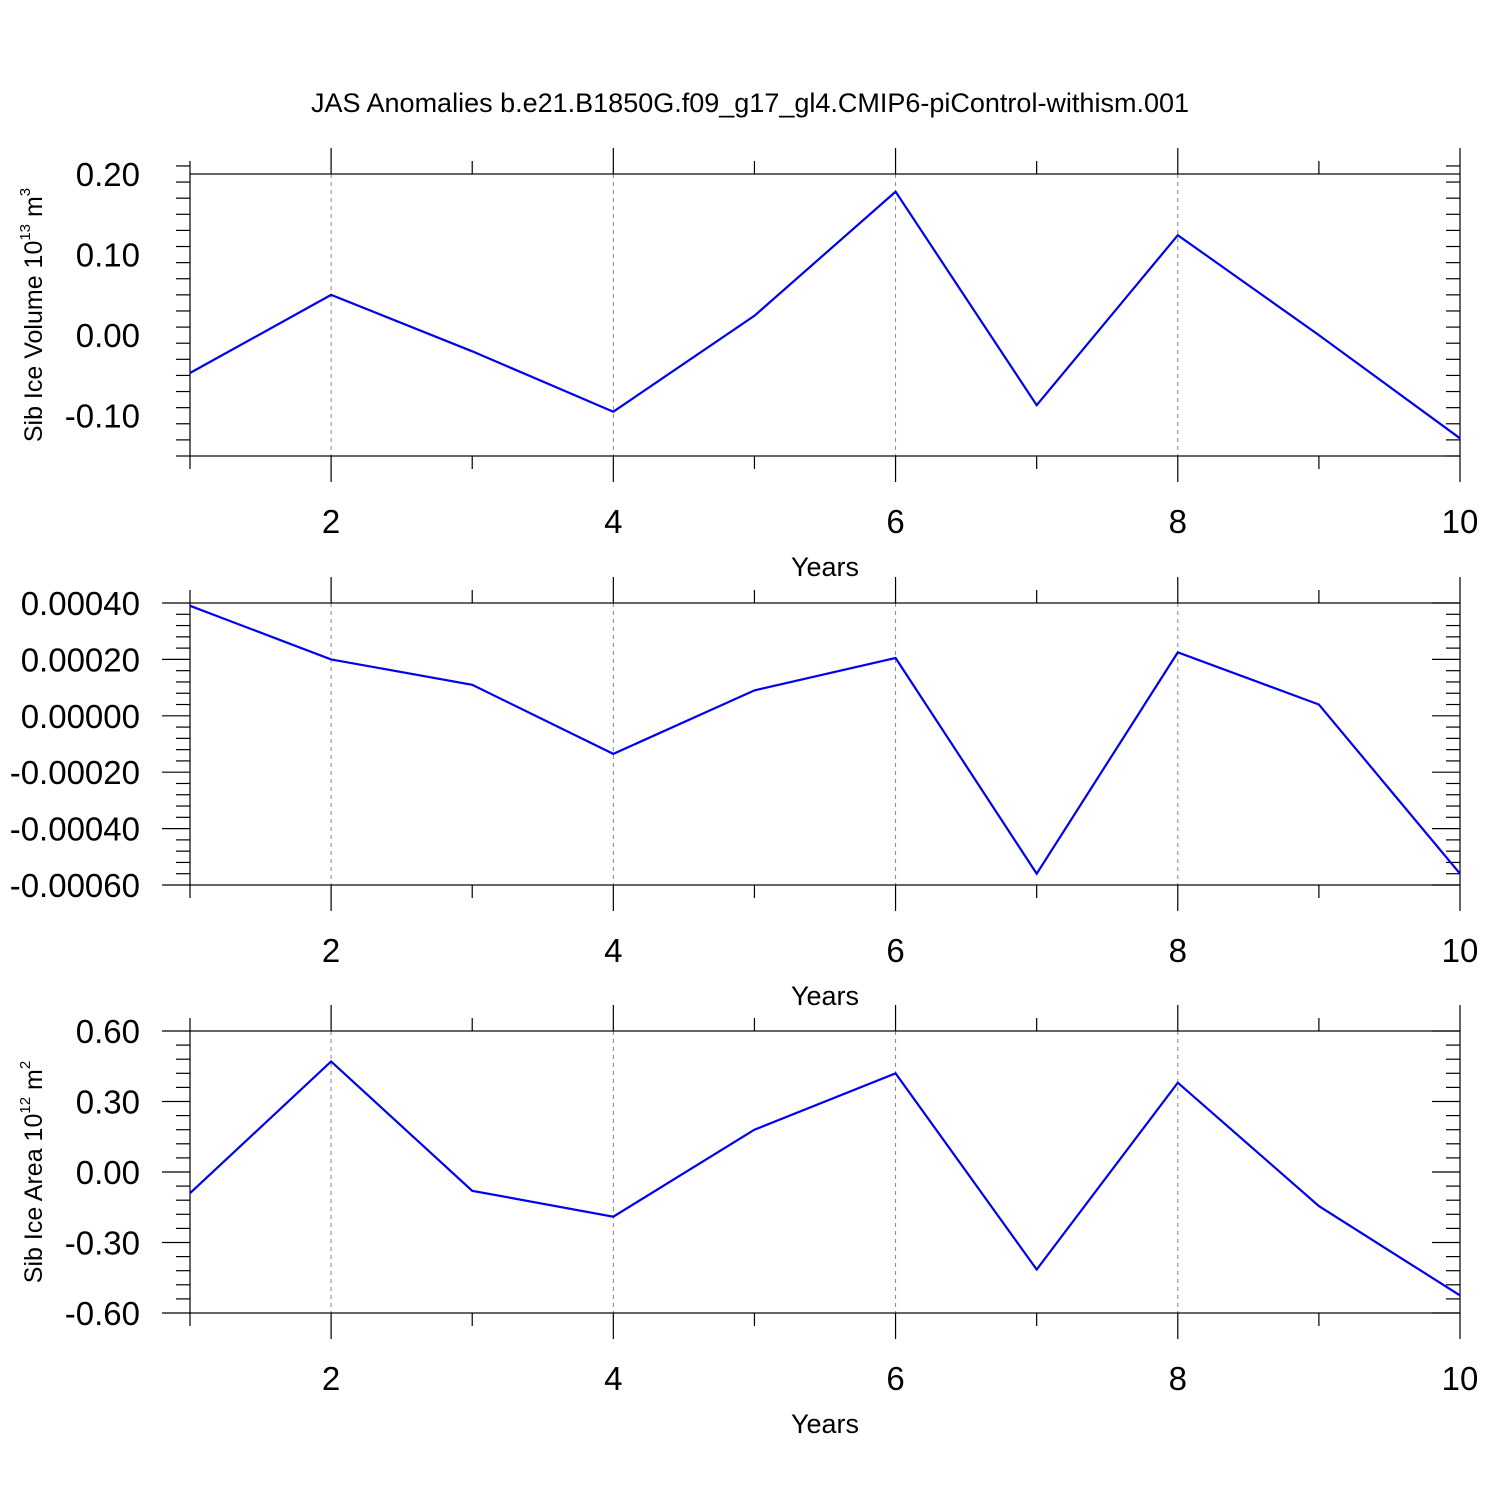 The height and width of the screenshot is (1500, 1500). What do you see at coordinates (32, 315) in the screenshot?
I see `y-axis-label: Sib Ice Volume 1013 m3` at bounding box center [32, 315].